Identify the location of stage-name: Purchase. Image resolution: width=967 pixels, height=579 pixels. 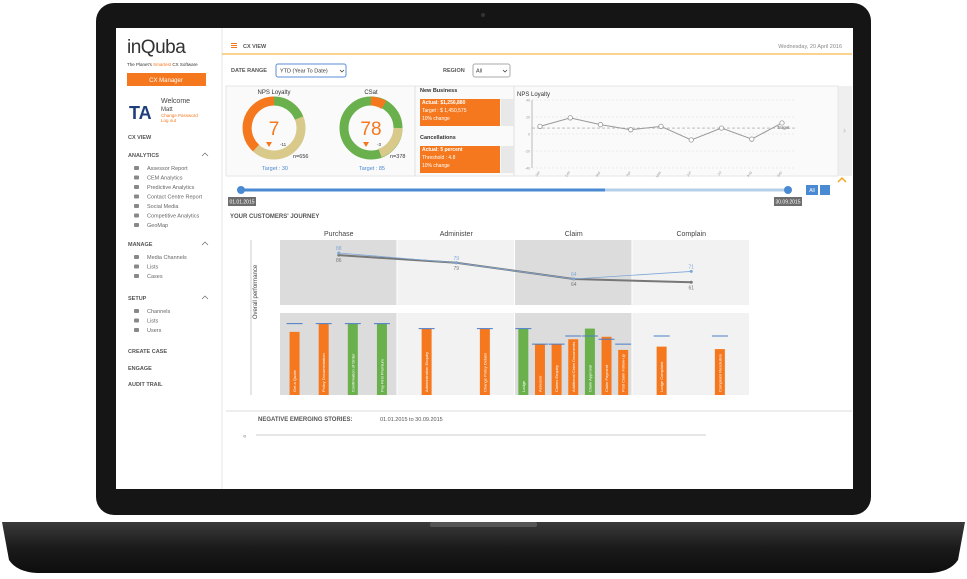
(339, 234).